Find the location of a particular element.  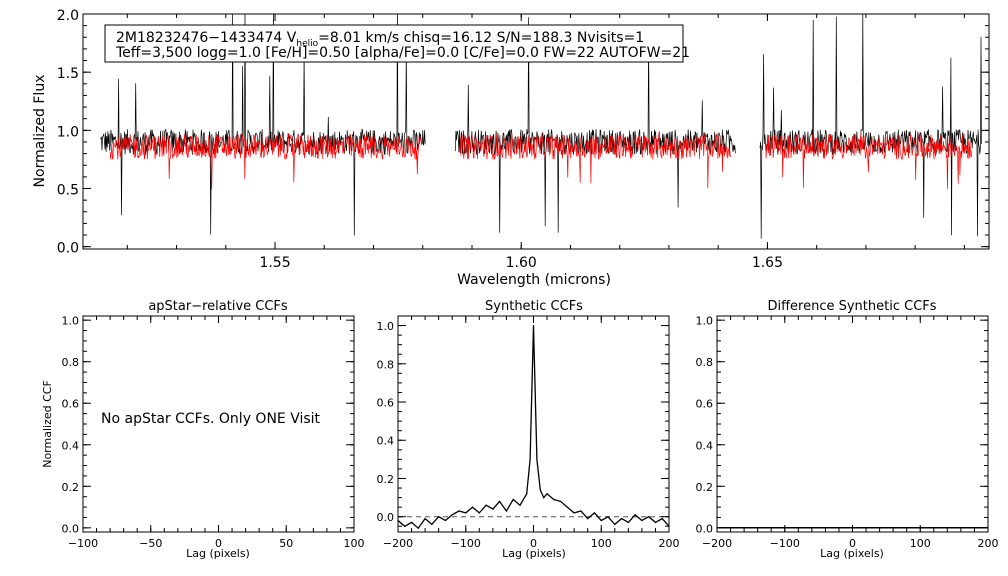

difference-xtick-label: 200 is located at coordinates (988, 543).